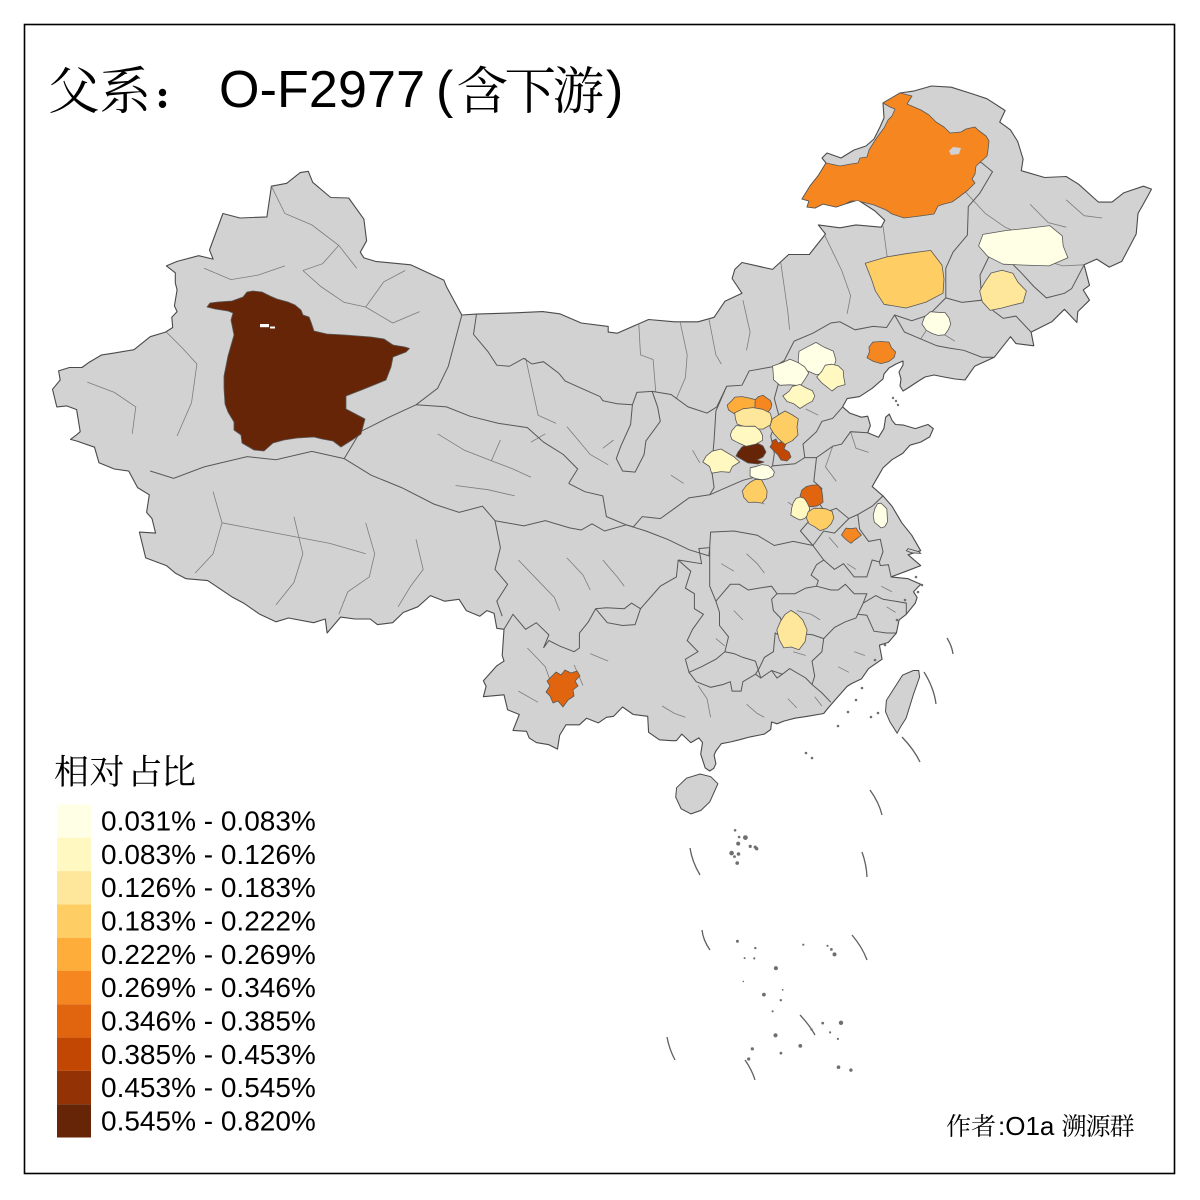 This screenshot has height=1200, width=1200. Describe the element at coordinates (208, 887) in the screenshot. I see `svg-text: 0.126% - 0.183%` at that location.